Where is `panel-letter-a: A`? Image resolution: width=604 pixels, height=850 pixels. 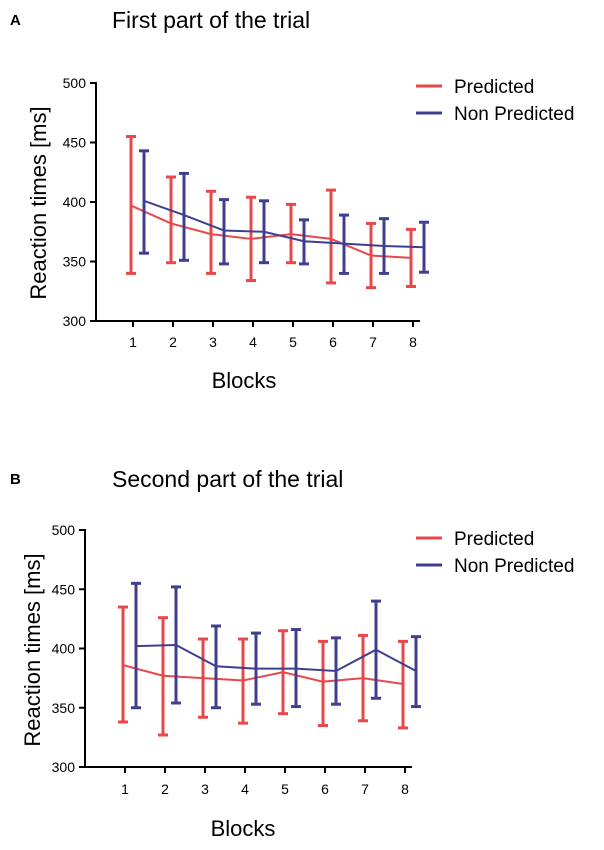
panel-letter-a: A is located at coordinates (15, 20).